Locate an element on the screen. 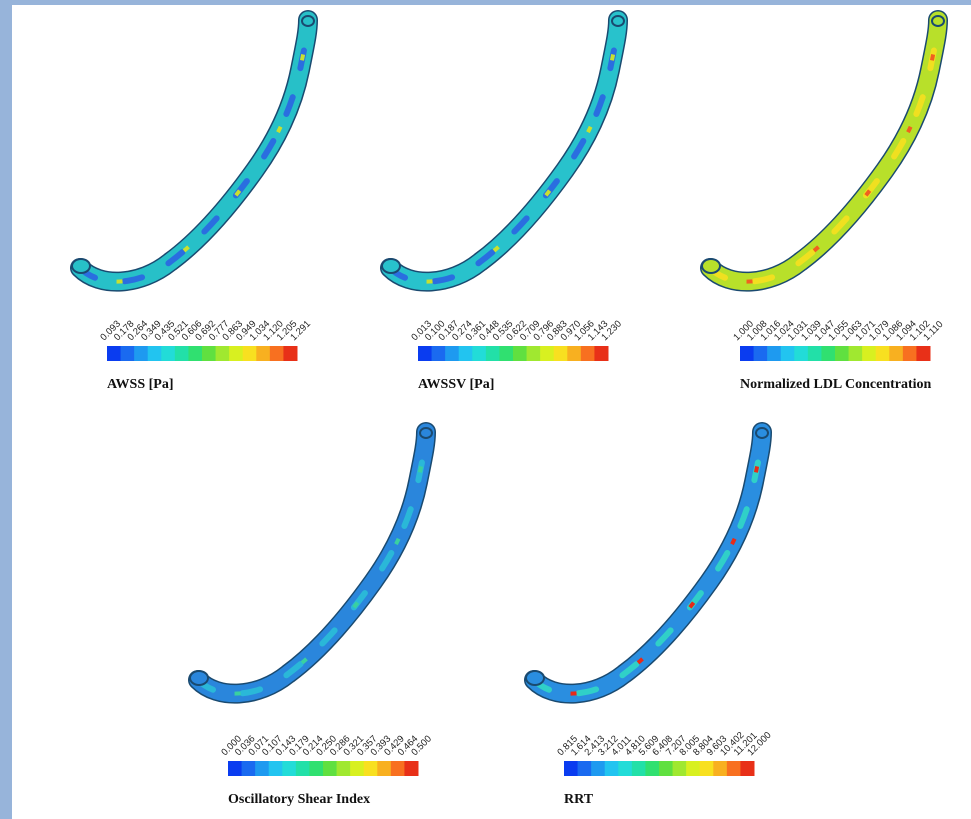 This screenshot has width=971, height=819. panel-label: Normalized LDL Concentration is located at coordinates (836, 384).